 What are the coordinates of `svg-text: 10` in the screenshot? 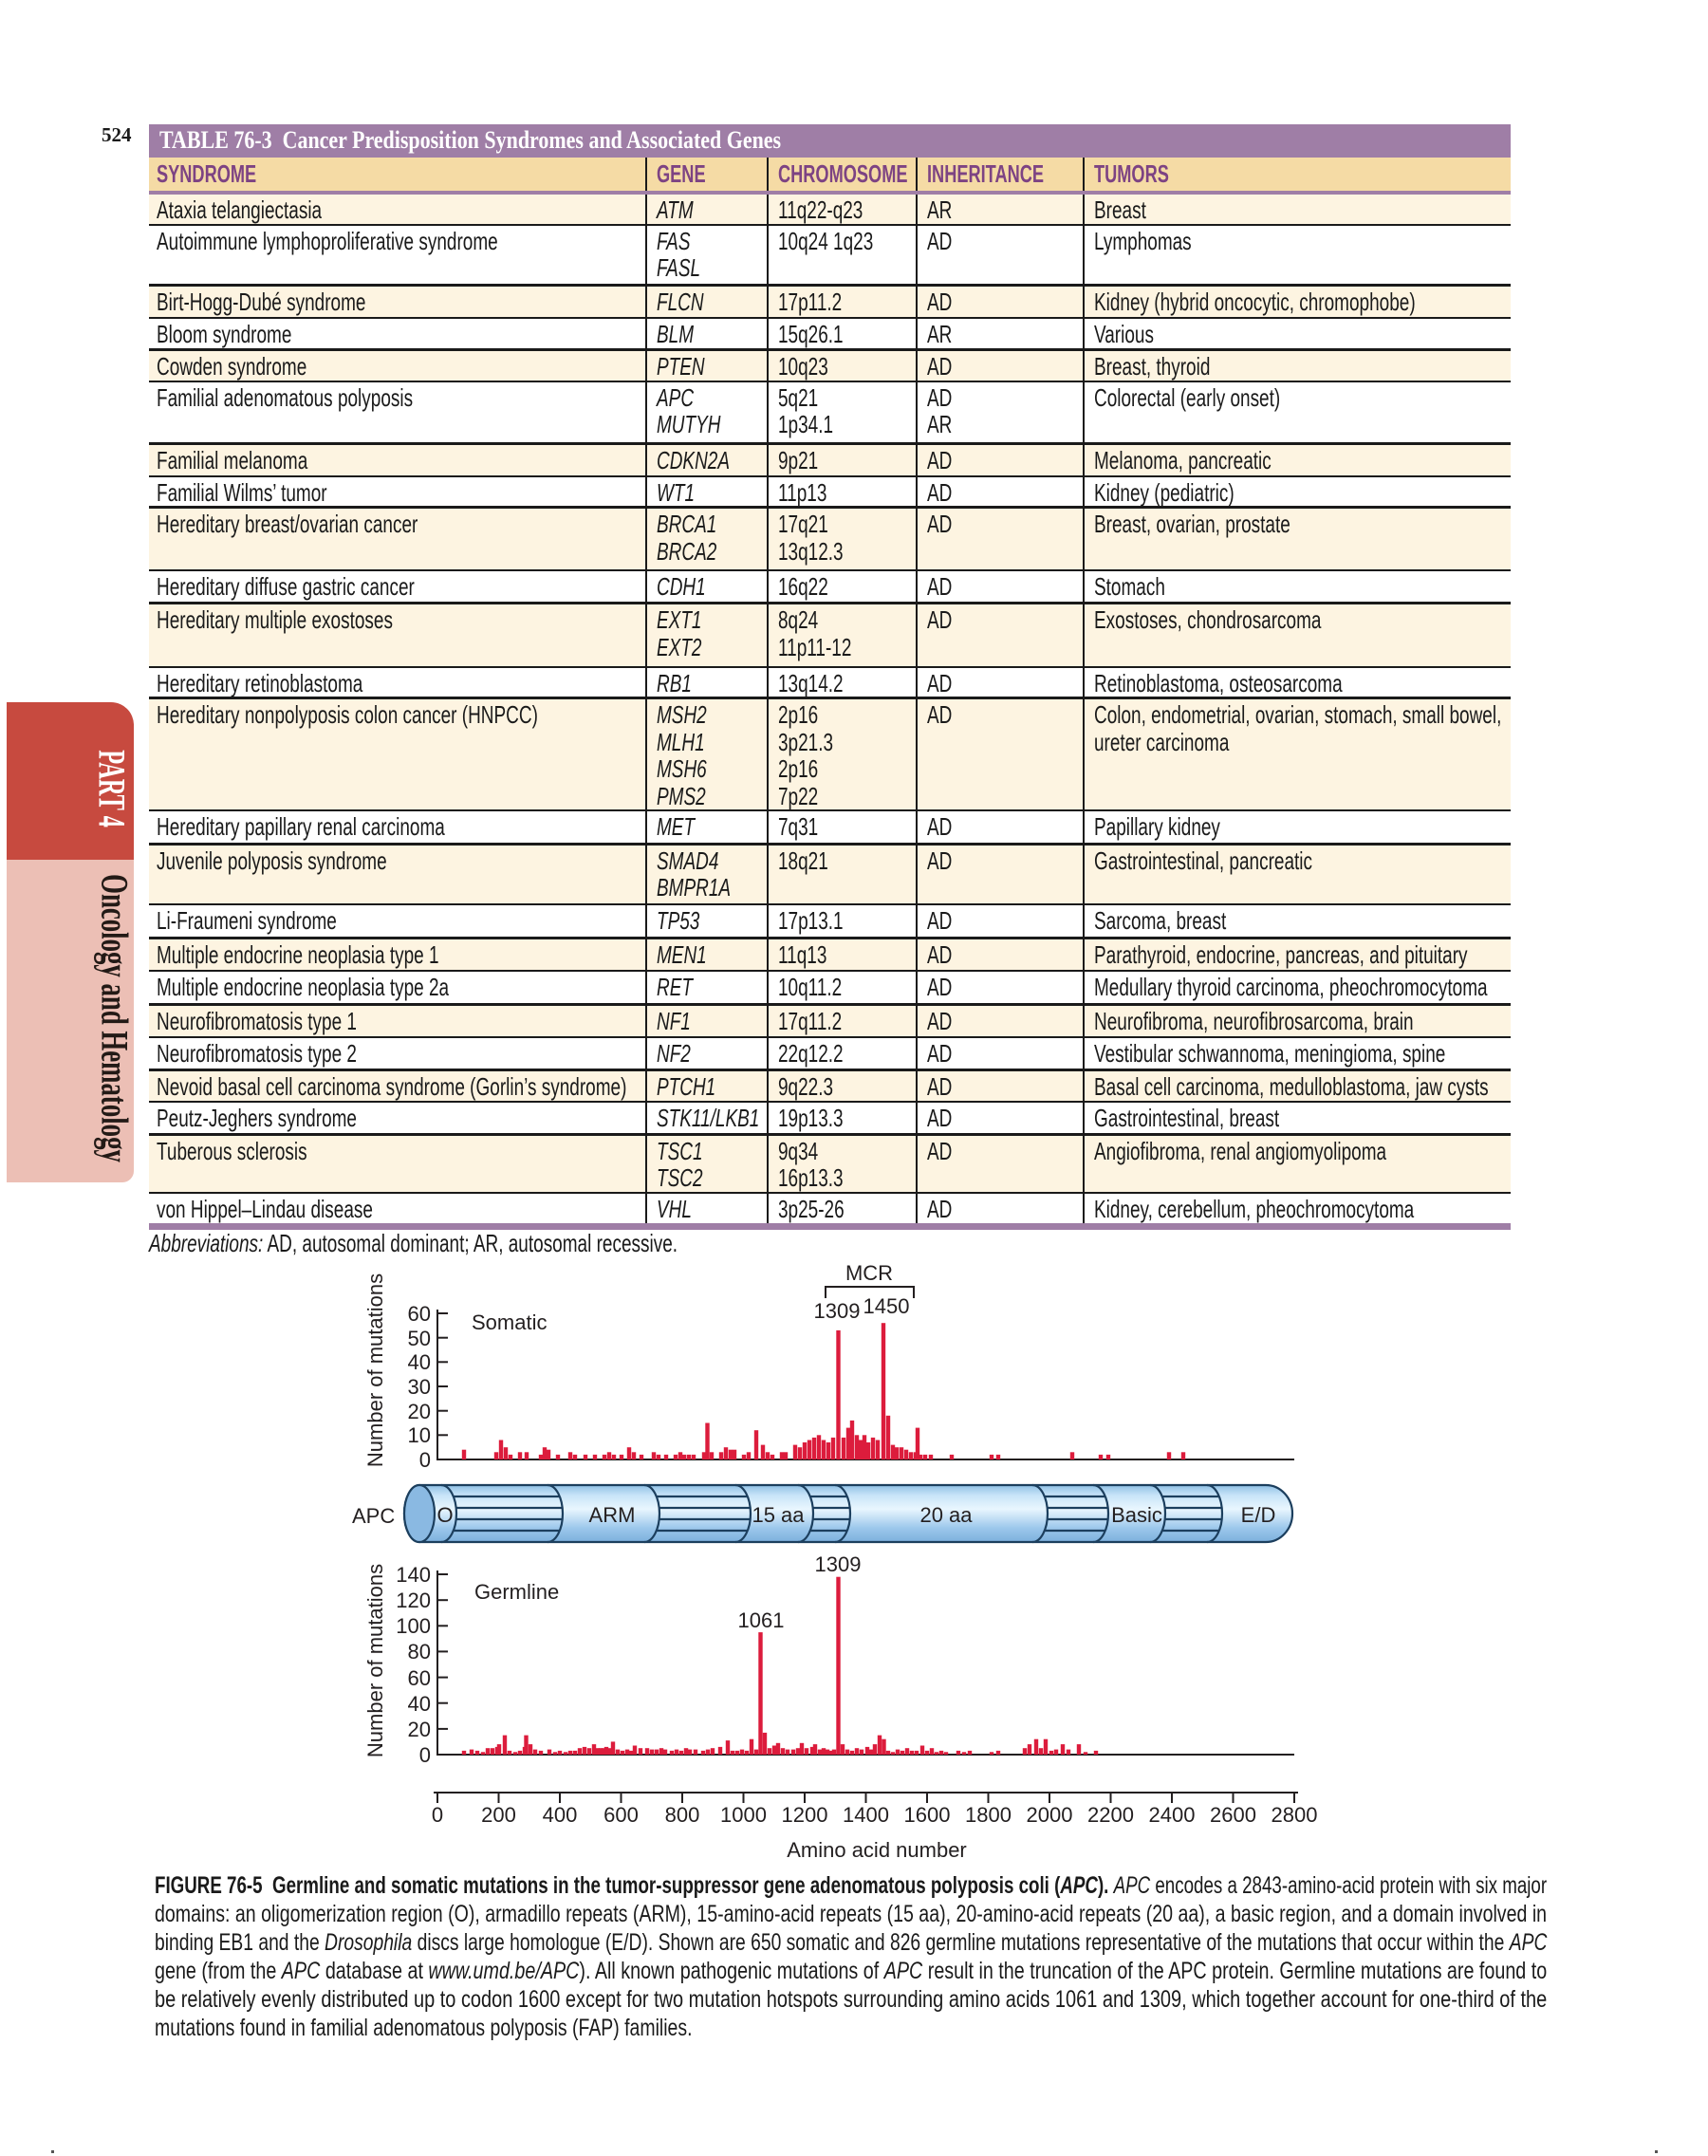 It's located at (420, 1435).